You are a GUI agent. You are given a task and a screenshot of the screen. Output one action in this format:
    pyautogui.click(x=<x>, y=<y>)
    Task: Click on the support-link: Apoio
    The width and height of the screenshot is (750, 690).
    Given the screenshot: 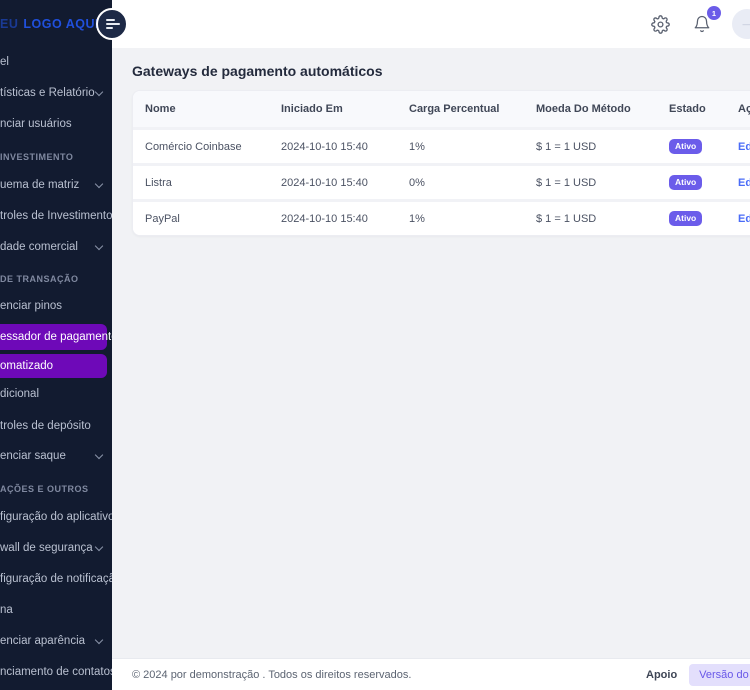 What is the action you would take?
    pyautogui.click(x=662, y=675)
    